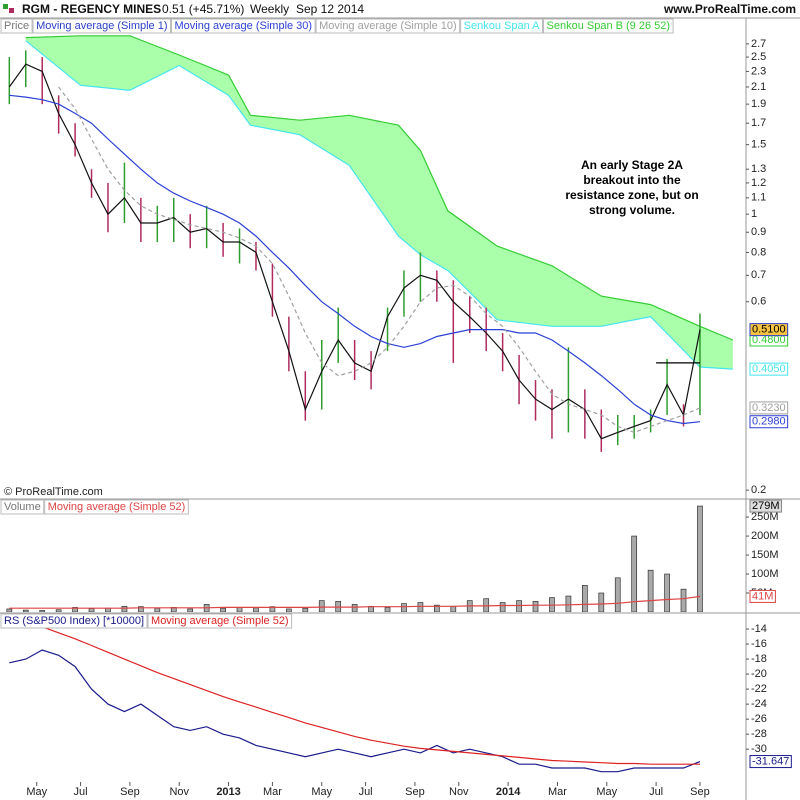 The width and height of the screenshot is (800, 800). Describe the element at coordinates (759, 734) in the screenshot. I see `y-tick-label: -28` at that location.